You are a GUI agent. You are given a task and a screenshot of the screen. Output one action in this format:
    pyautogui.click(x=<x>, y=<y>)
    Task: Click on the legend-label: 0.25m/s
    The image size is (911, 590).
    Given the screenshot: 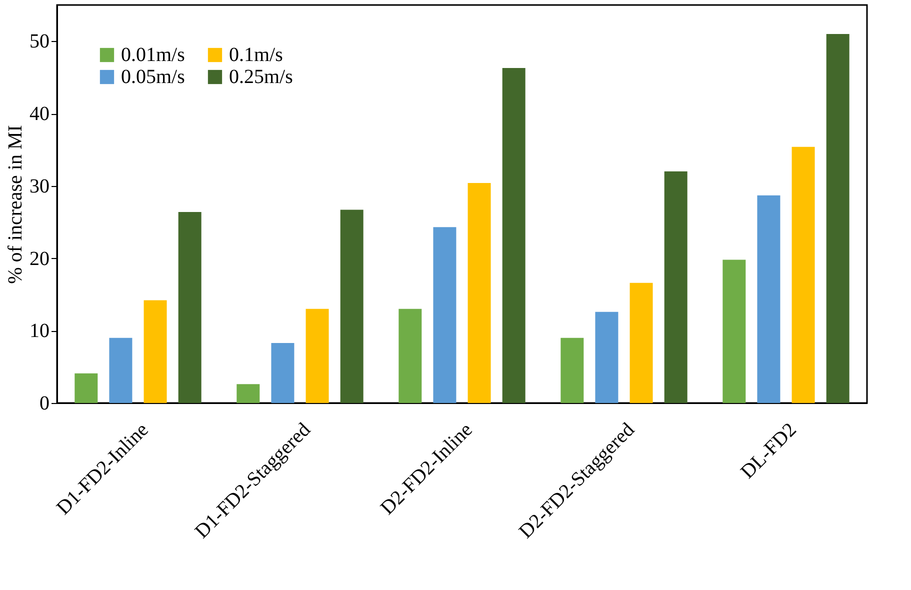 What is the action you would take?
    pyautogui.click(x=261, y=77)
    